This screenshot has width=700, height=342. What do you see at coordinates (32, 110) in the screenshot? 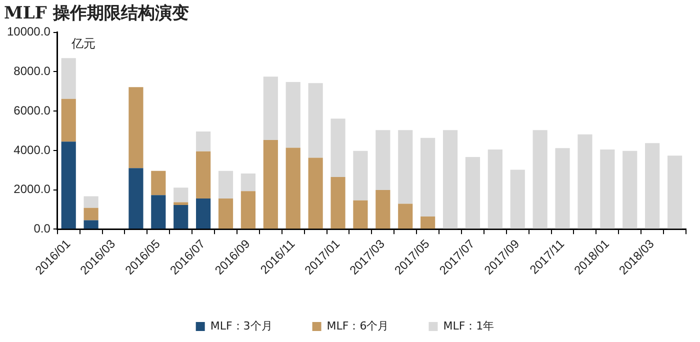
I see `y-tick-label: 6000.0` at bounding box center [32, 110].